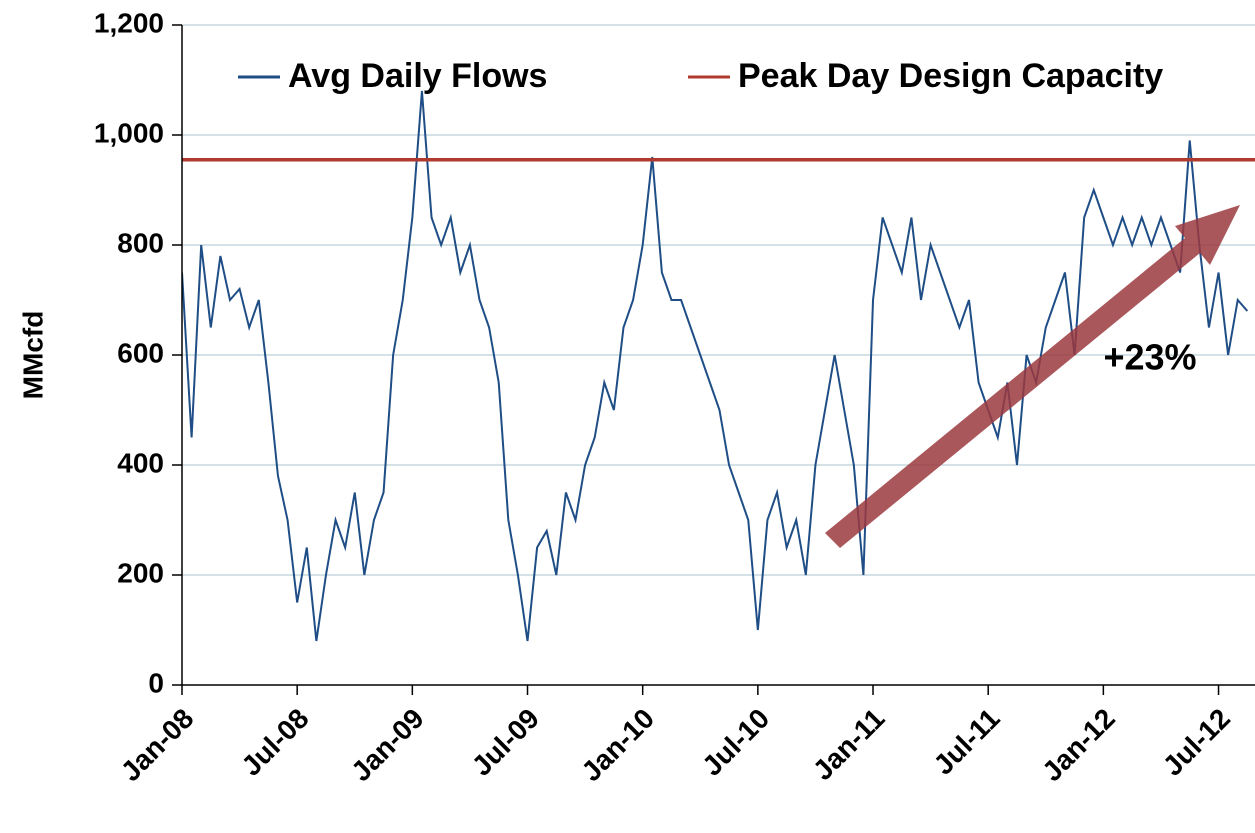 This screenshot has height=833, width=1255. Describe the element at coordinates (617, 745) in the screenshot. I see `x-tick-label: Jan-10` at that location.